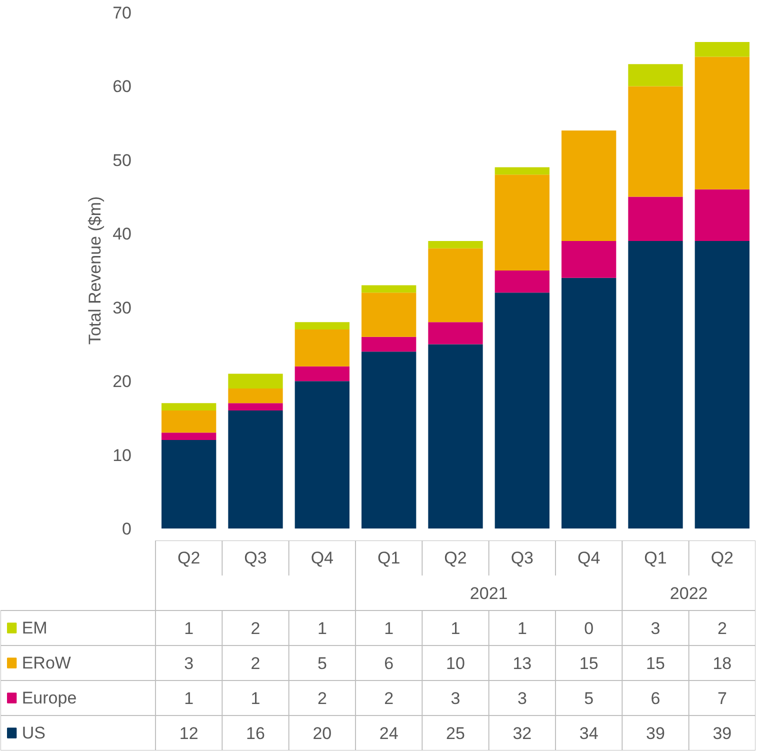 The height and width of the screenshot is (756, 757). What do you see at coordinates (589, 628) in the screenshot?
I see `data-label: 0` at bounding box center [589, 628].